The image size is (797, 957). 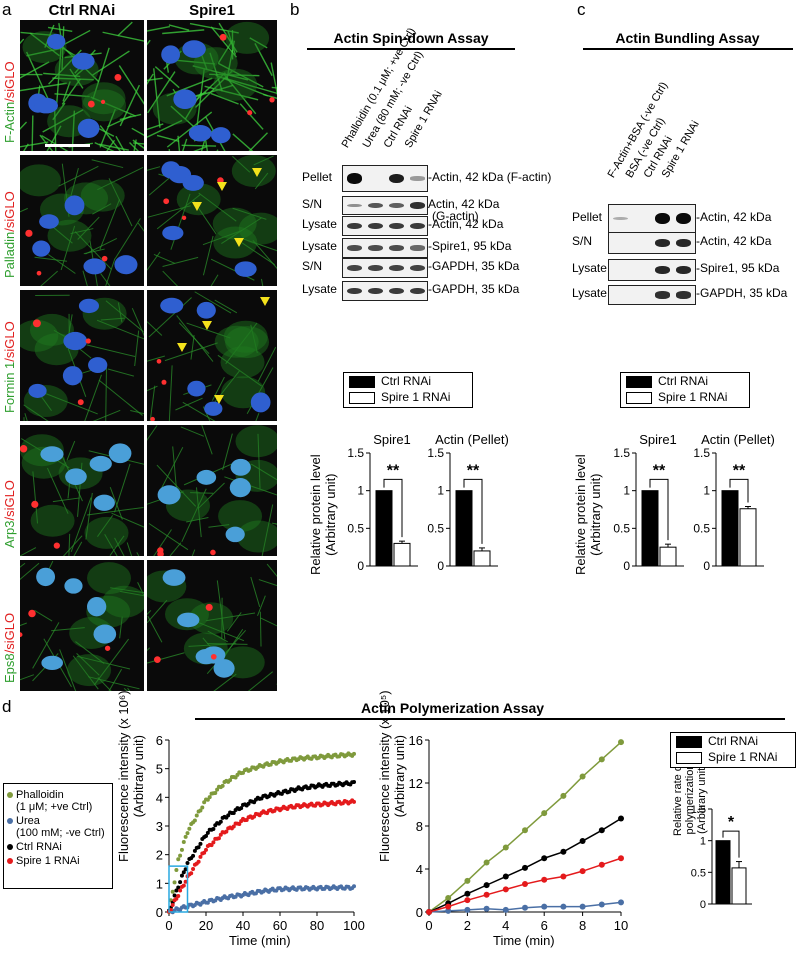 I want to click on legend-c-spire: Spire 1 RNAi, so click(x=685, y=397).